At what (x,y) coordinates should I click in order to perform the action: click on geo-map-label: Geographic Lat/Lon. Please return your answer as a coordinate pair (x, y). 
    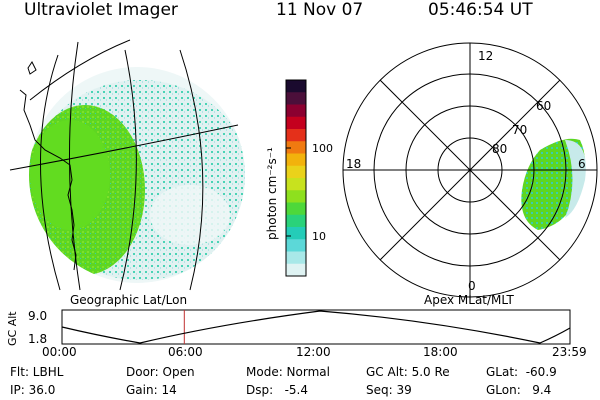
    Looking at the image, I should click on (129, 300).